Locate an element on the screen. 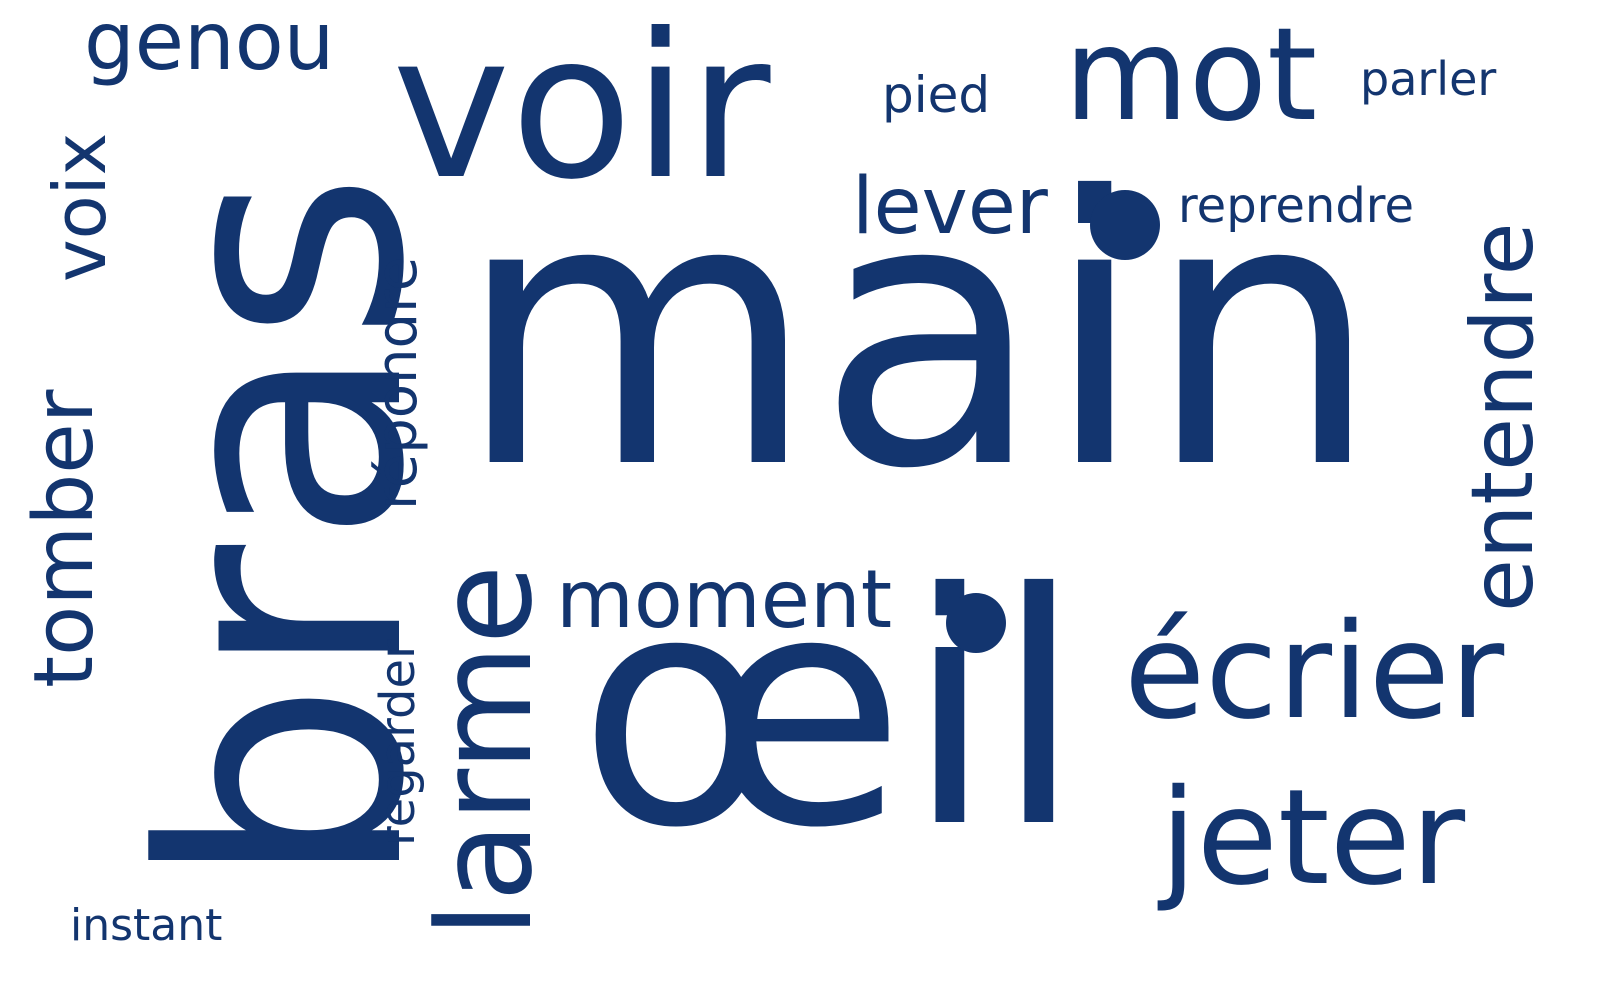  word-repondre: répondre is located at coordinates (397, 383).